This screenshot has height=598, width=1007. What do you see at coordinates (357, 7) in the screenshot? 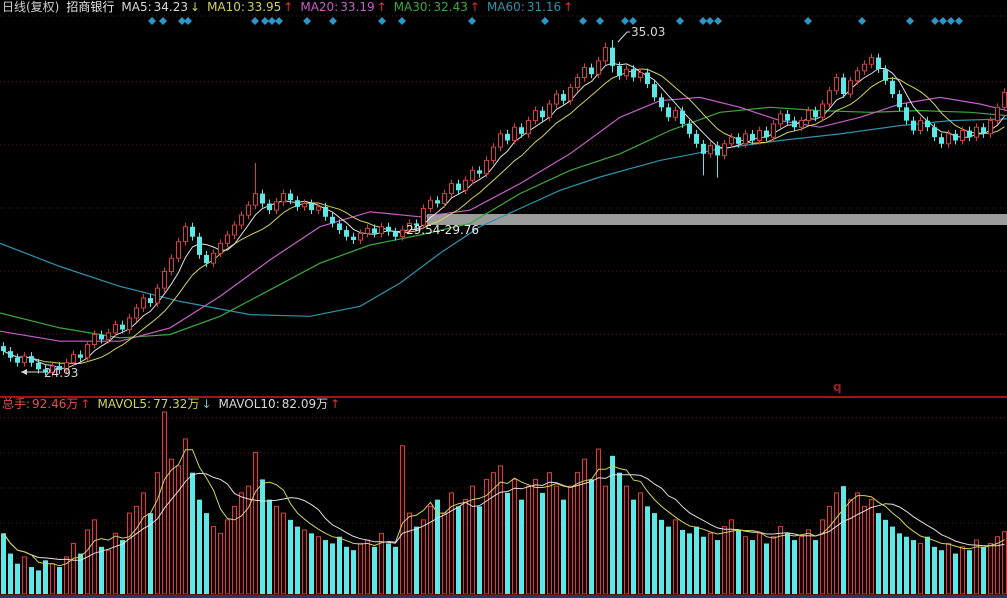
I see `ma20-value: 33.19` at bounding box center [357, 7].